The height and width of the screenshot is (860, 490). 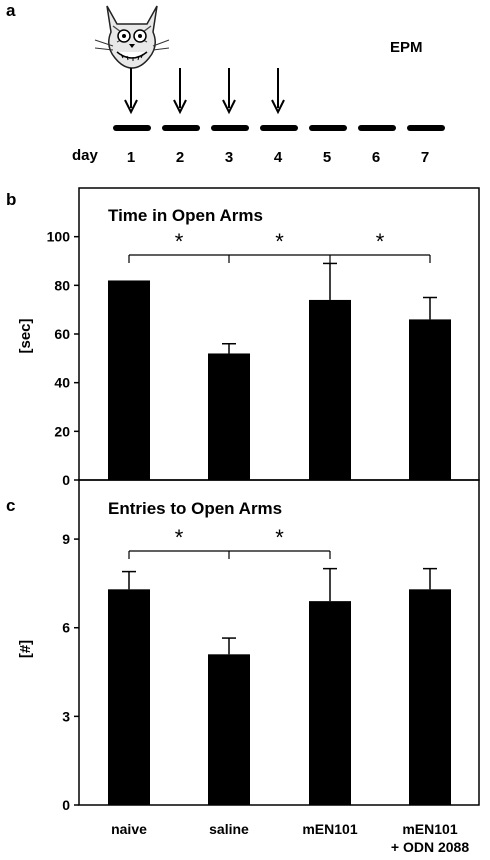 What do you see at coordinates (327, 157) in the screenshot?
I see `day-number: 5` at bounding box center [327, 157].